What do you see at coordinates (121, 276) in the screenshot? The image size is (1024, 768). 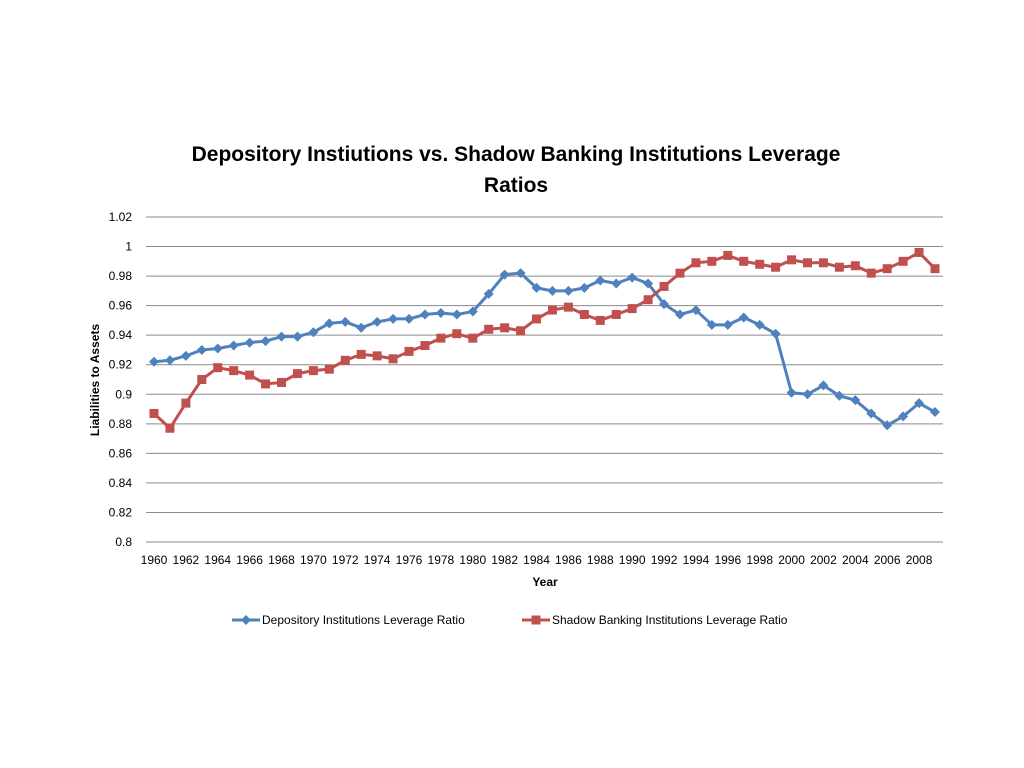 I see `y-tick-label: 0.98` at bounding box center [121, 276].